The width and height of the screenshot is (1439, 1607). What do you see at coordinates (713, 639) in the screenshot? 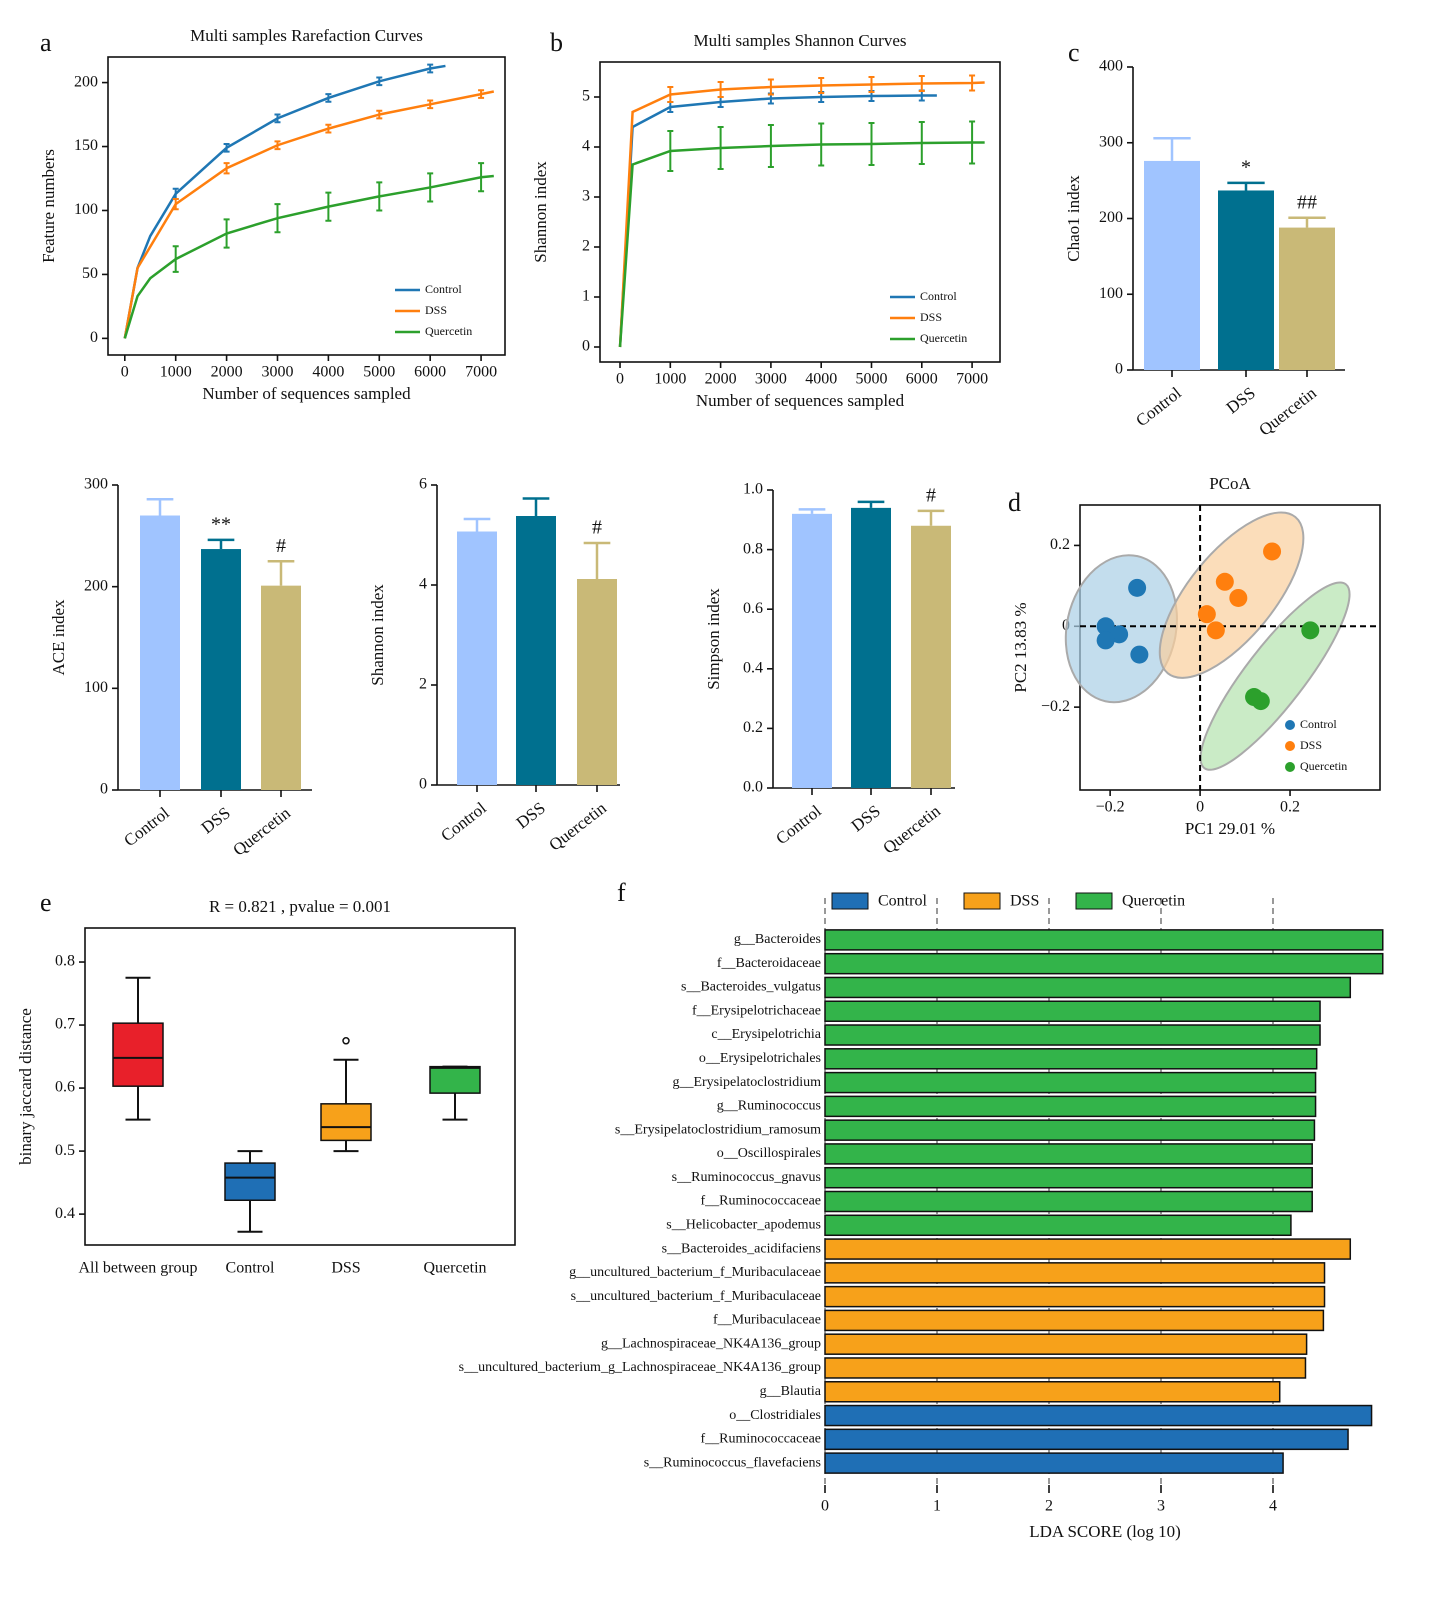
I see `y-axis-label: Simpson index` at bounding box center [713, 639].